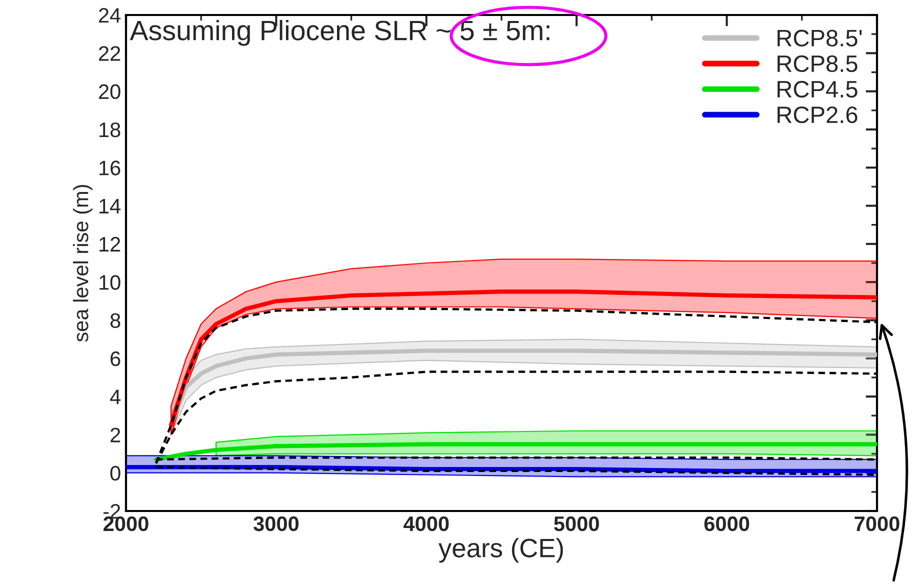 This screenshot has width=917, height=588. What do you see at coordinates (115, 473) in the screenshot?
I see `y-tick-label: 0` at bounding box center [115, 473].